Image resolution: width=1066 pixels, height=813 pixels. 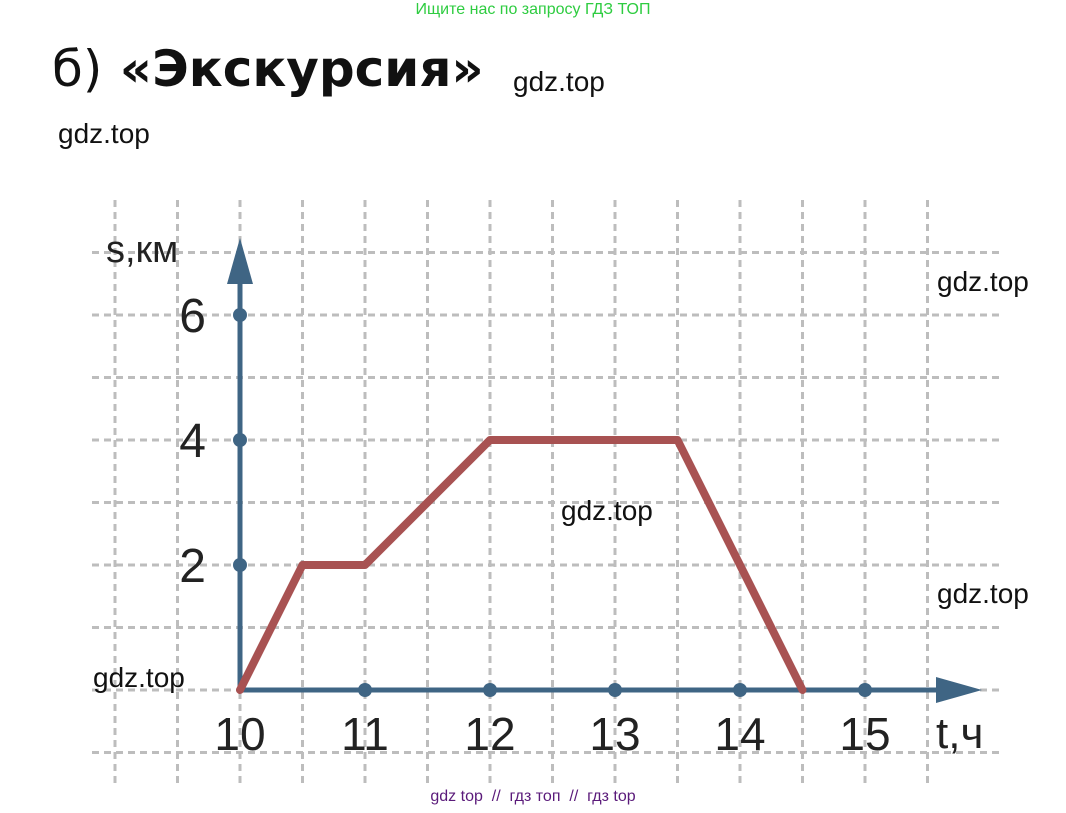 What do you see at coordinates (77, 69) in the screenshot?
I see `task-letter: б)` at bounding box center [77, 69].